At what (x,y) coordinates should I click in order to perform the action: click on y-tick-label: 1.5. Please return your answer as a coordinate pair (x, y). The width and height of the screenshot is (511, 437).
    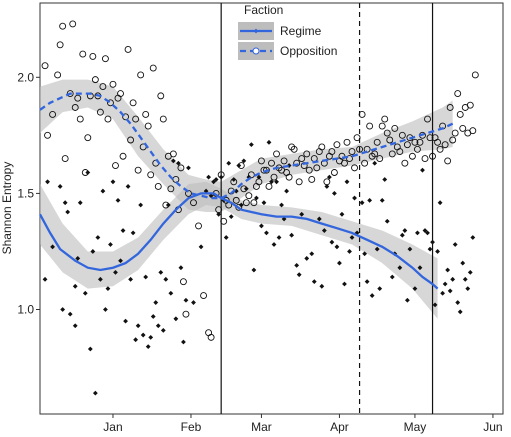
    Looking at the image, I should click on (25, 193).